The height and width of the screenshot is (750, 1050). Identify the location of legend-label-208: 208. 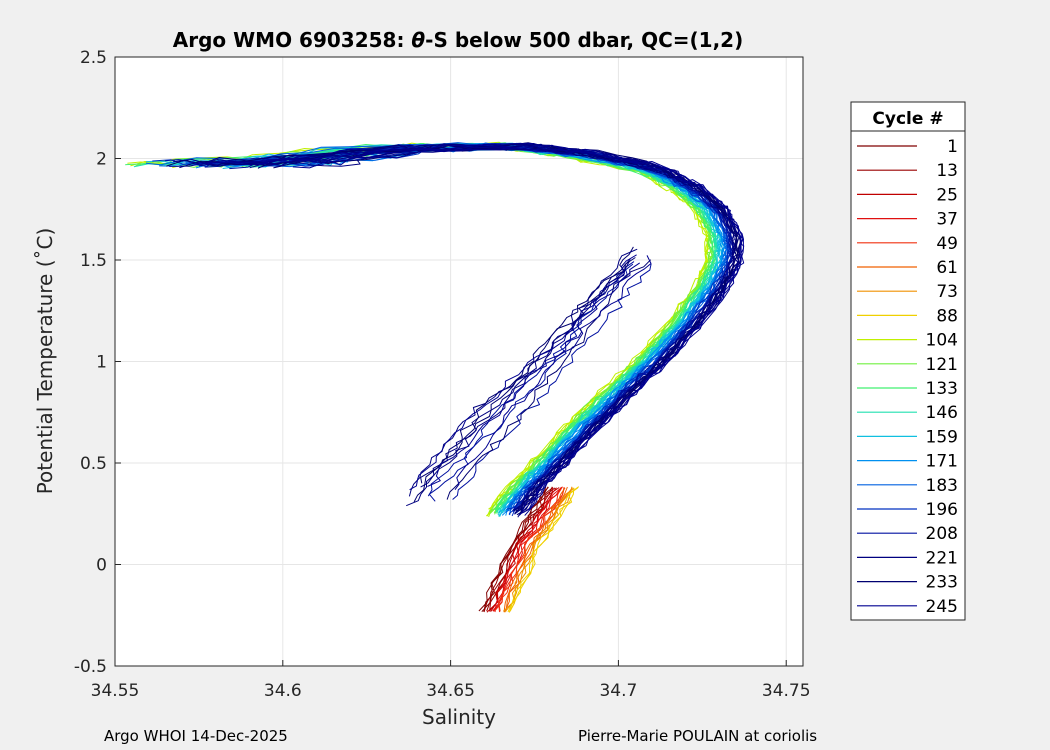
(942, 534).